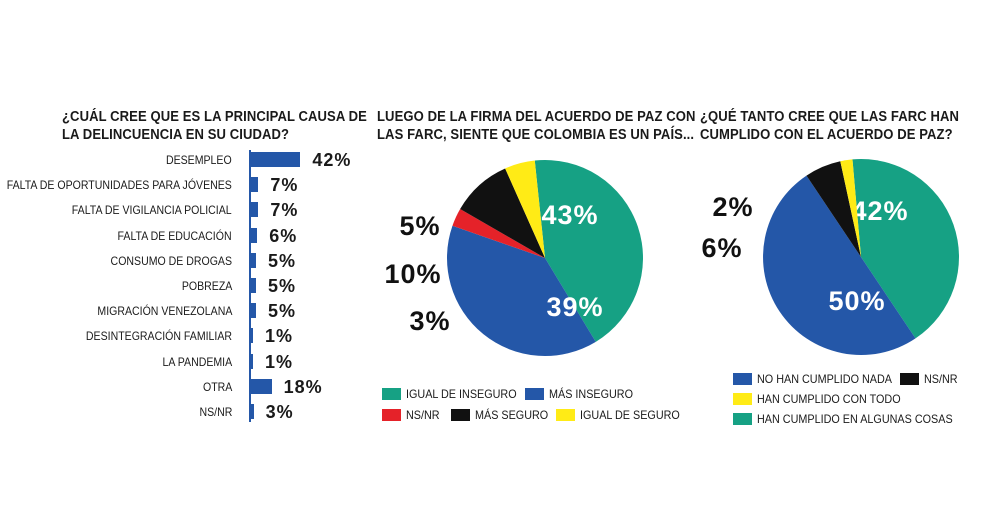 This screenshot has height=530, width=1000. Describe the element at coordinates (171, 260) in the screenshot. I see `bar-category-label: CONSUMO DE DROGAS` at that location.